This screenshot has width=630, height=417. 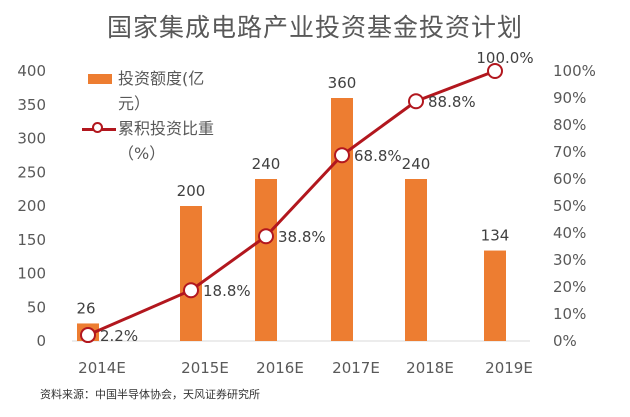 I want to click on legend-label: 累积投资比重（%）, so click(x=166, y=141).